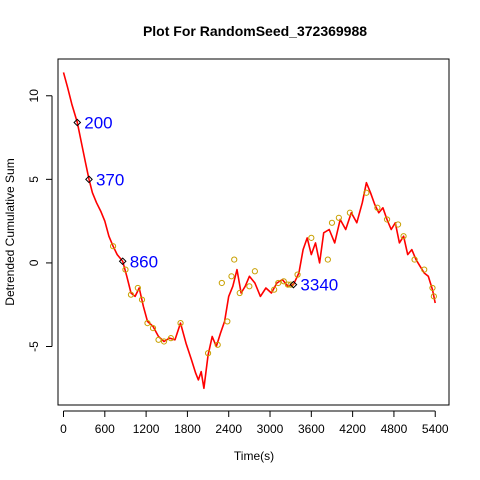 The height and width of the screenshot is (480, 480). I want to click on y-tick-label: -5, so click(34, 346).